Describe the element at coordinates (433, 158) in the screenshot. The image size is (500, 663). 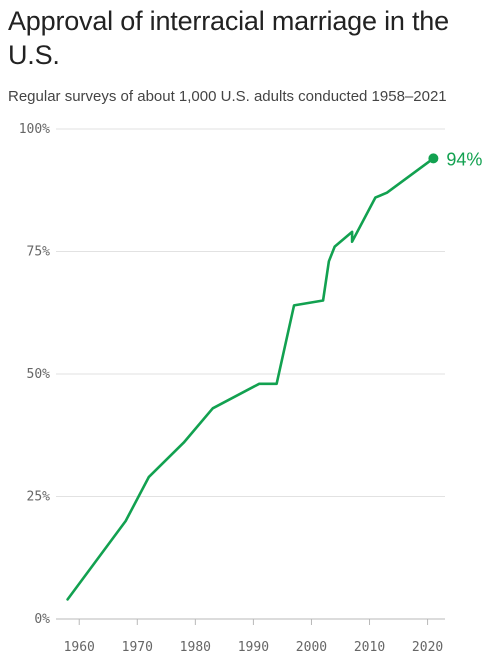
I see `end-point-marker` at that location.